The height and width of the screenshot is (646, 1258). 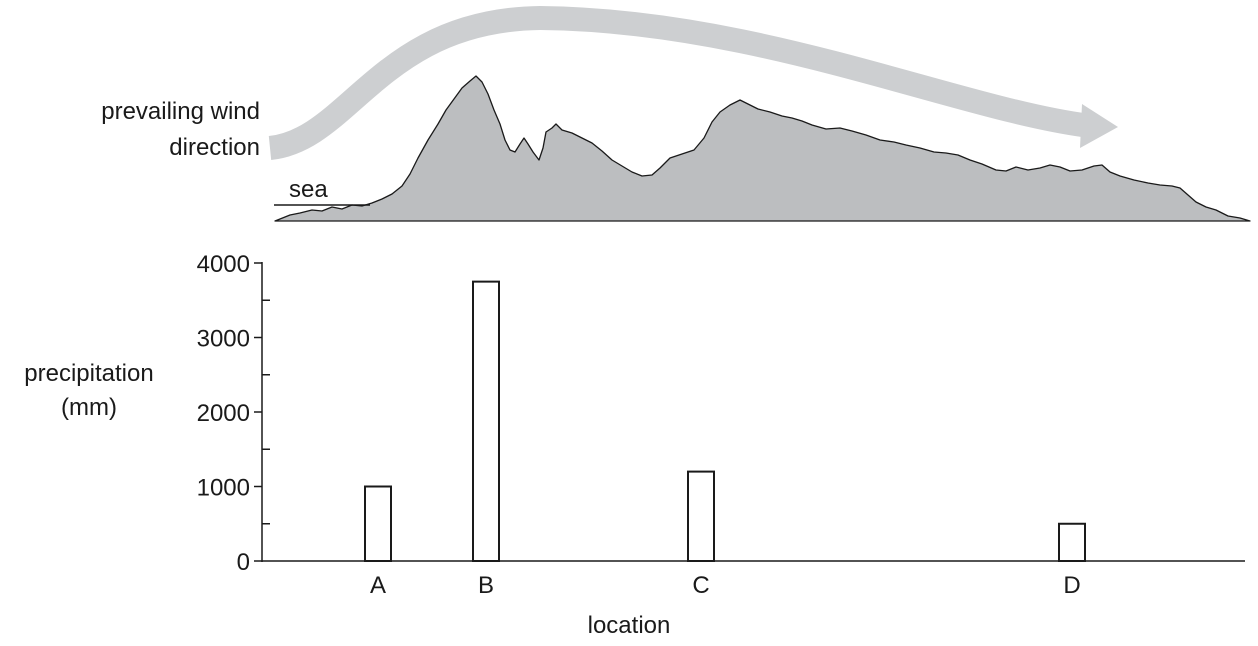 What do you see at coordinates (223, 488) in the screenshot?
I see `y-tick-label: 1000` at bounding box center [223, 488].